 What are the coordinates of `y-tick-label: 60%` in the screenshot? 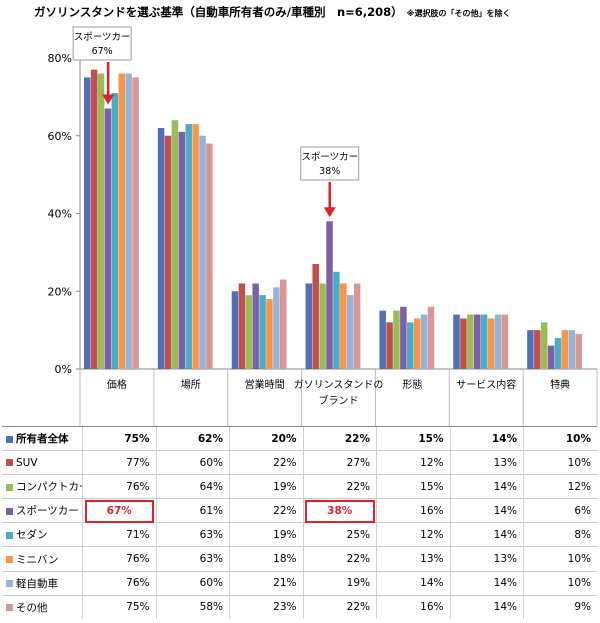 It's located at (60, 136).